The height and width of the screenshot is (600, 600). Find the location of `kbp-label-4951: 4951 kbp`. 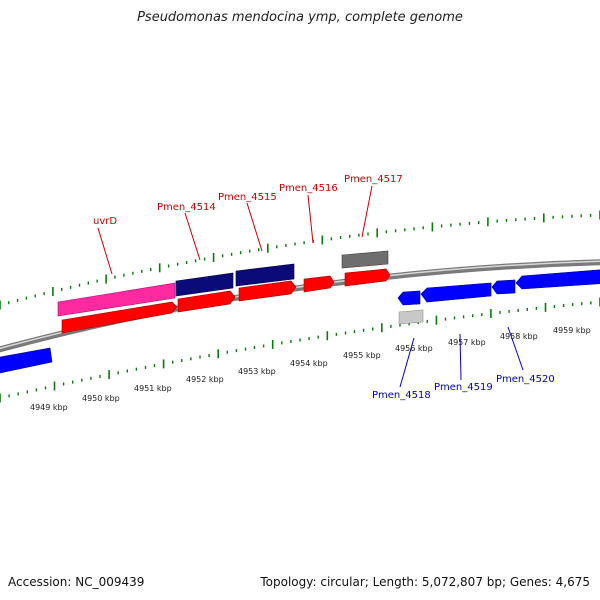

kbp-label-4951: 4951 kbp is located at coordinates (153, 388).